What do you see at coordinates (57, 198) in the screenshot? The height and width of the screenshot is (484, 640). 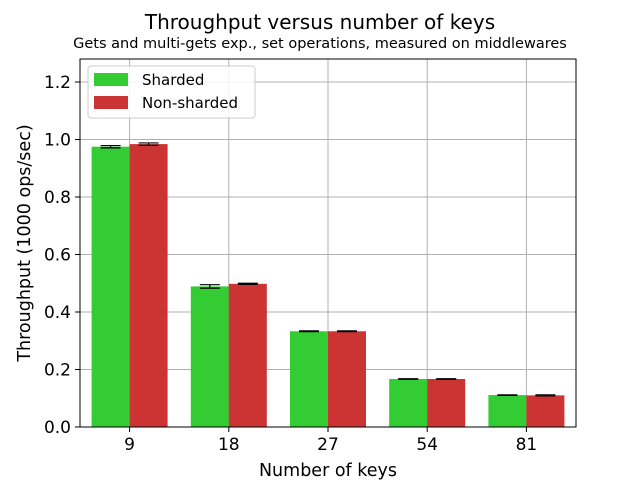 I see `y-tick-label: 0.8` at bounding box center [57, 198].